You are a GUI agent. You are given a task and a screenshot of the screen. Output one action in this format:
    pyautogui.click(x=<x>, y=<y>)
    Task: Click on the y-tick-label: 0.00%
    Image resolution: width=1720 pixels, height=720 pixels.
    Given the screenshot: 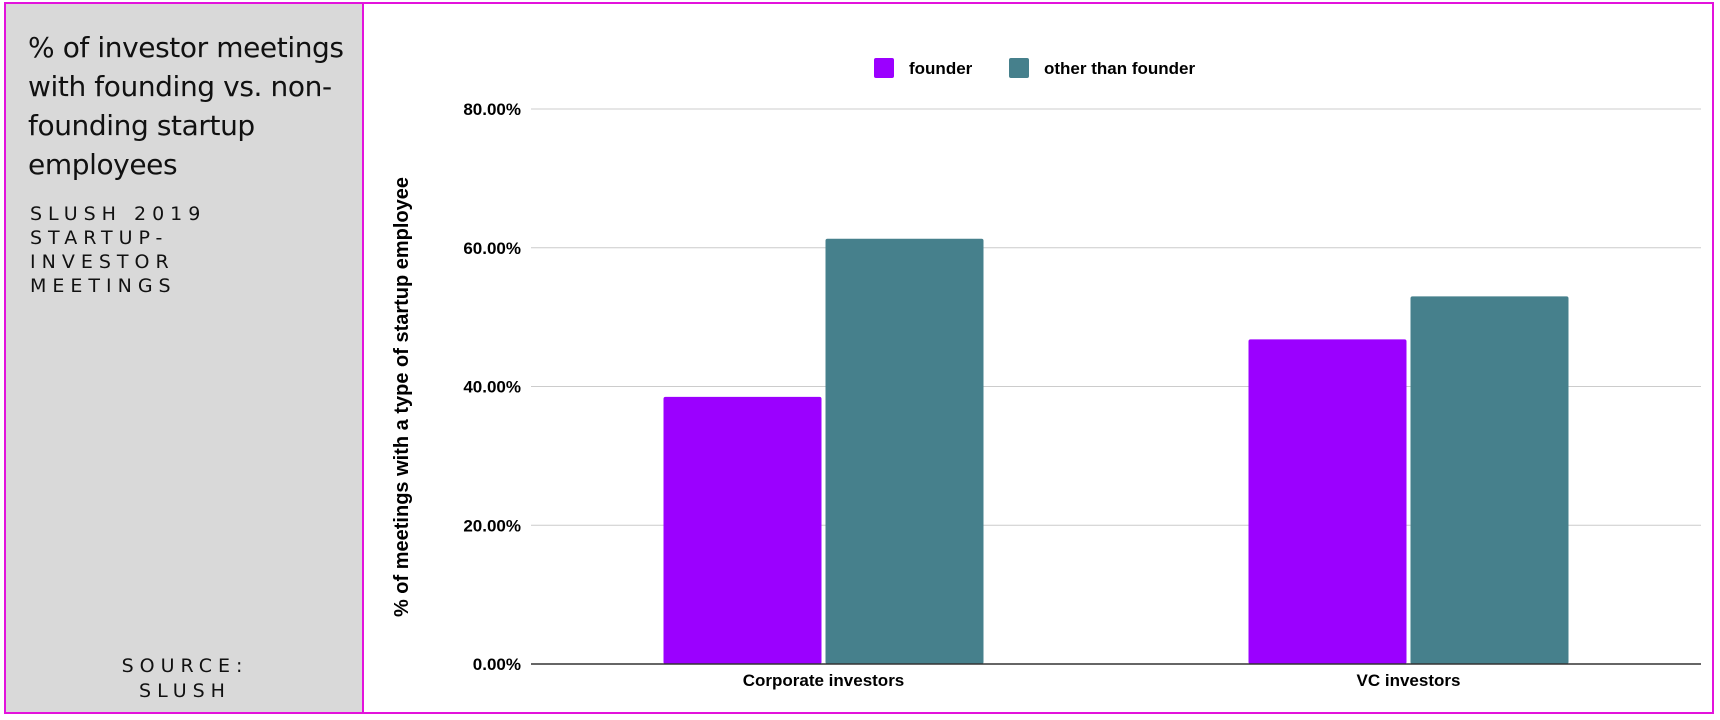 What is the action you would take?
    pyautogui.click(x=497, y=664)
    